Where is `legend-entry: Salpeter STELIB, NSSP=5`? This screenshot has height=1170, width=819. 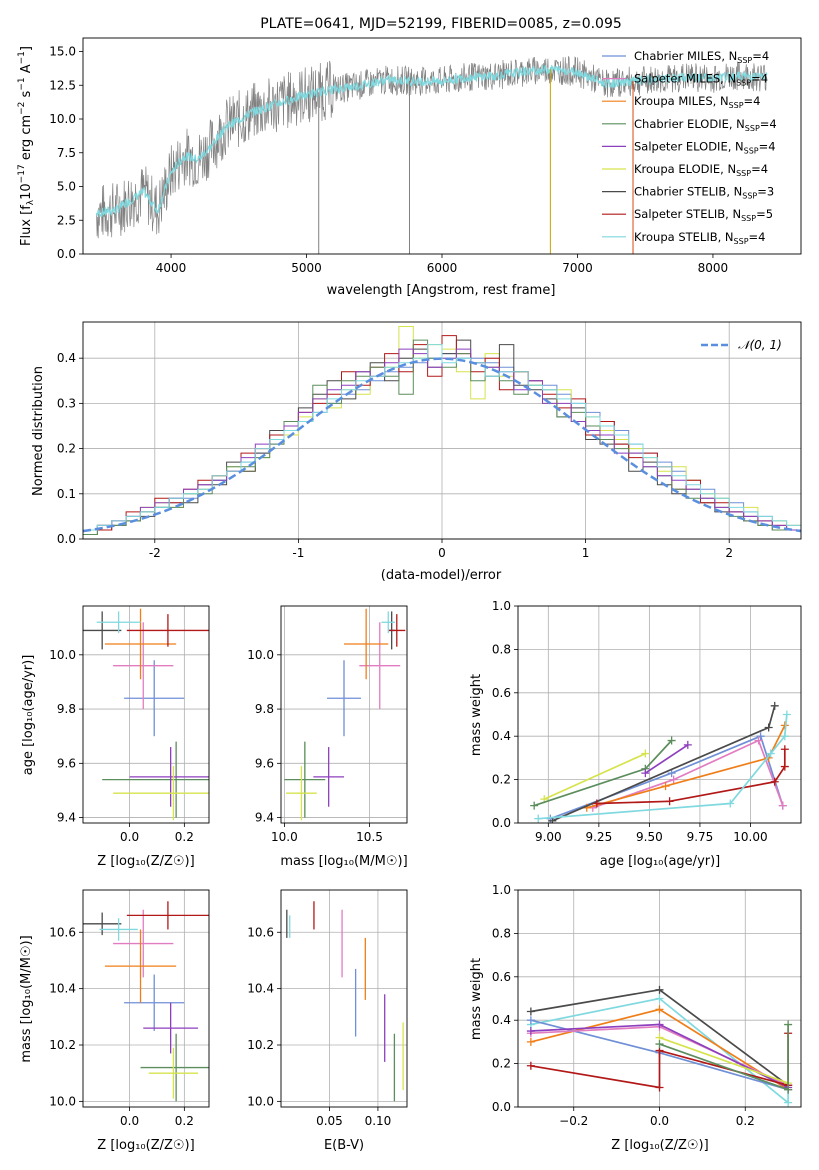
legend-entry: Salpeter STELIB, NSSP=5 is located at coordinates (703, 215).